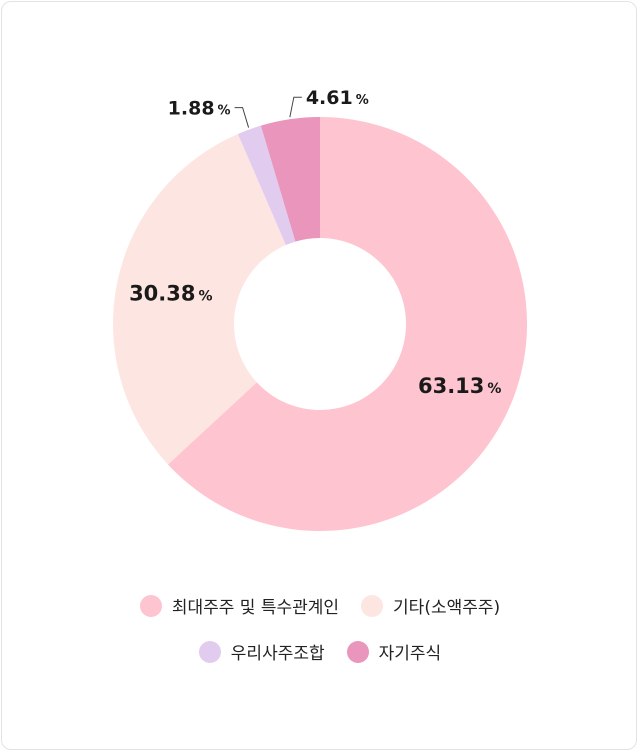 Image resolution: width=640 pixels, height=753 pixels. What do you see at coordinates (447, 608) in the screenshot?
I see `legend-label-other: 기타(소액주주)` at bounding box center [447, 608].